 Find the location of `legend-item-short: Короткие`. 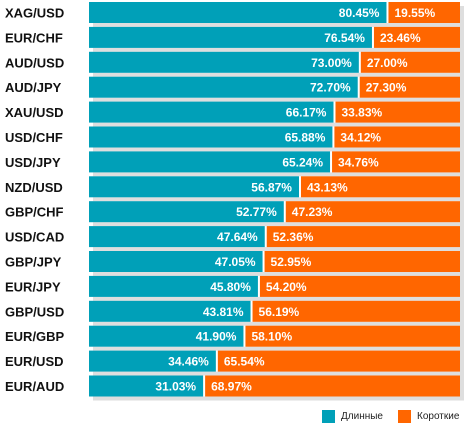

legend-item-short: Короткие is located at coordinates (428, 416).